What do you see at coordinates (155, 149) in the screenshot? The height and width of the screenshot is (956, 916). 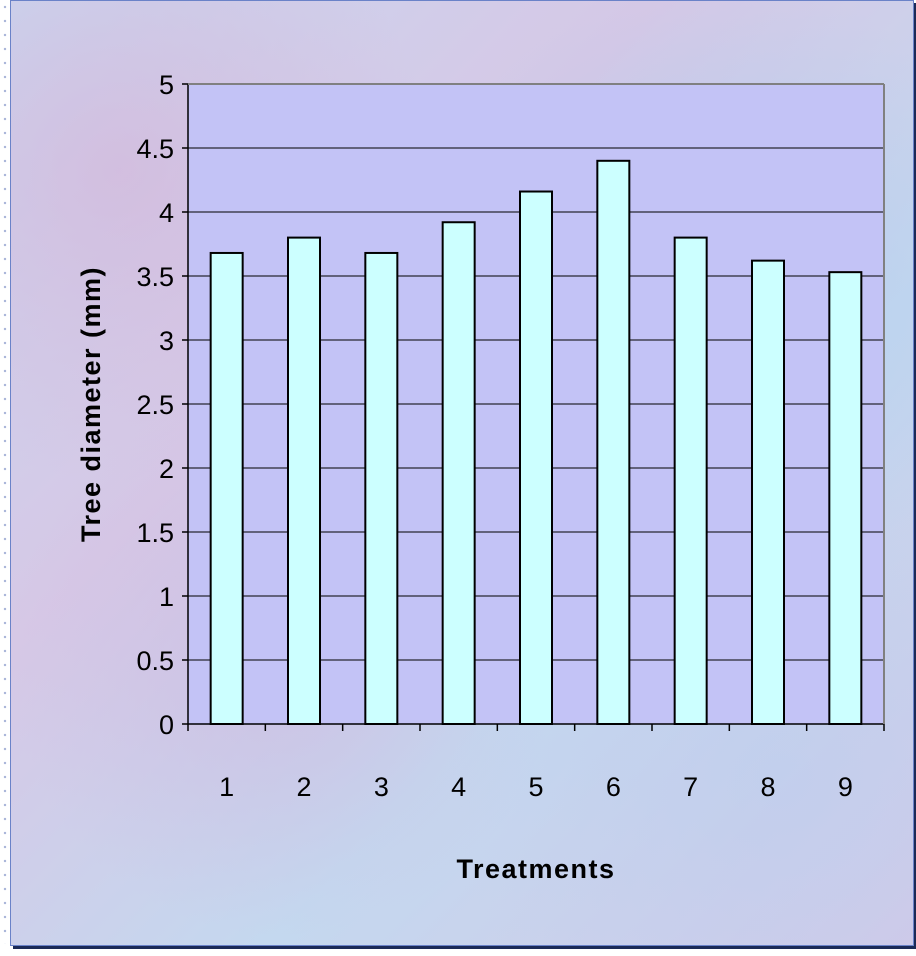 I see `y-tick-label: 4.5` at bounding box center [155, 149].